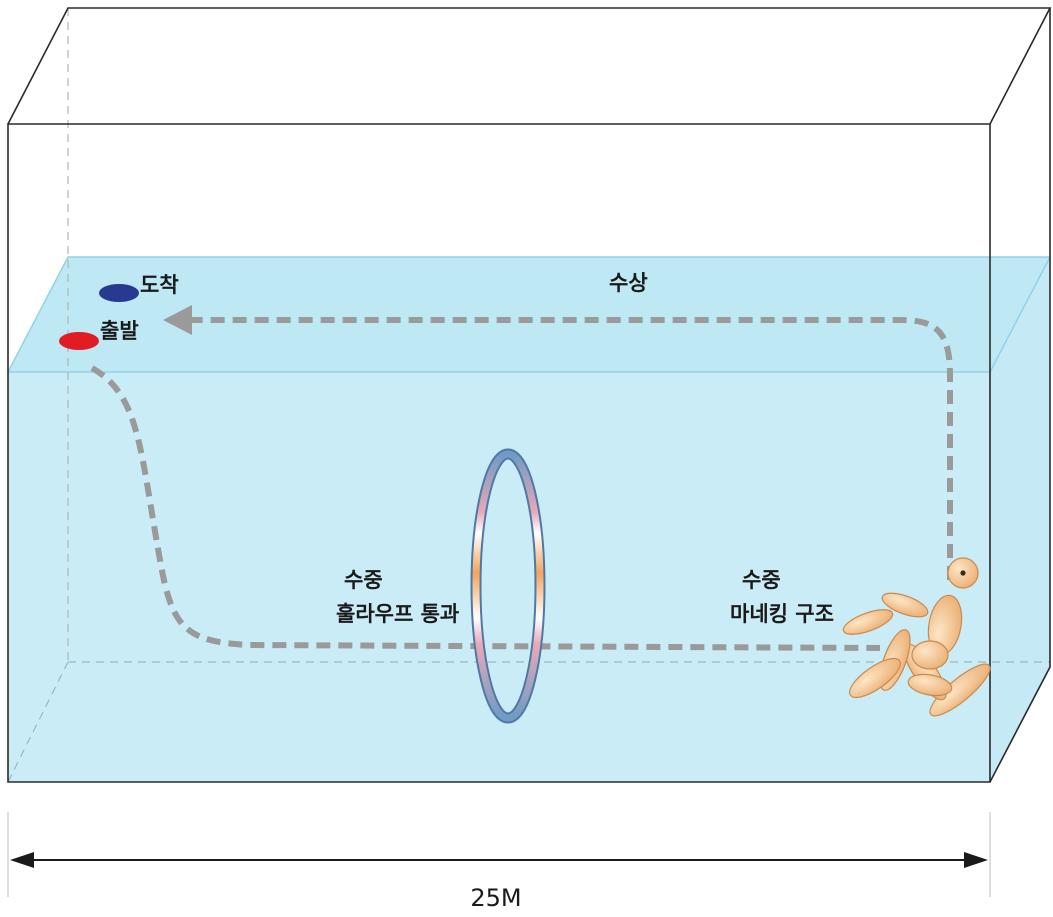 The height and width of the screenshot is (917, 1053). Describe the element at coordinates (976, 860) in the screenshot. I see `dimension-arrow-right` at that location.